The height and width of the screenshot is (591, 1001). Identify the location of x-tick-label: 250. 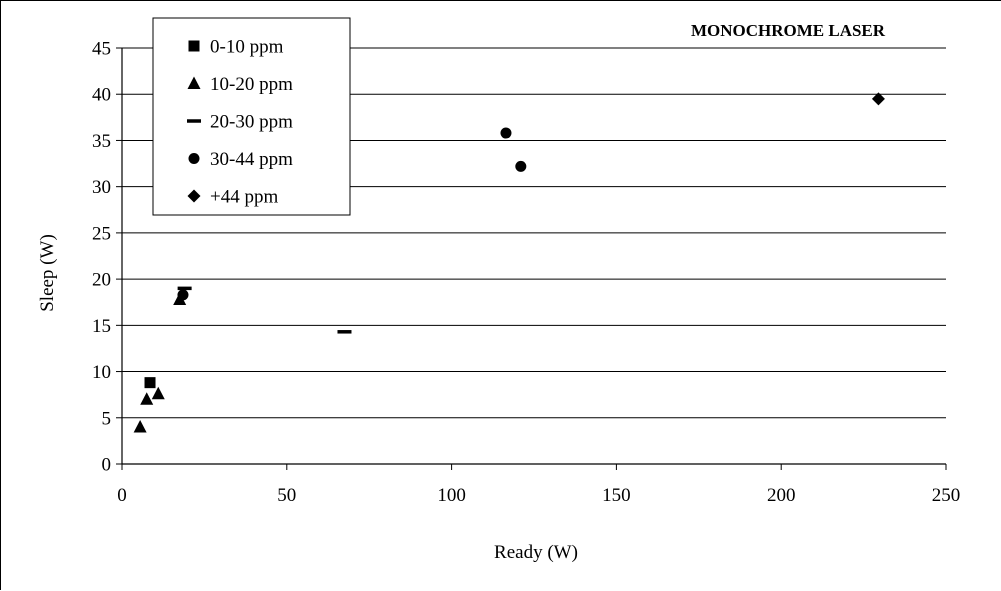
(946, 495).